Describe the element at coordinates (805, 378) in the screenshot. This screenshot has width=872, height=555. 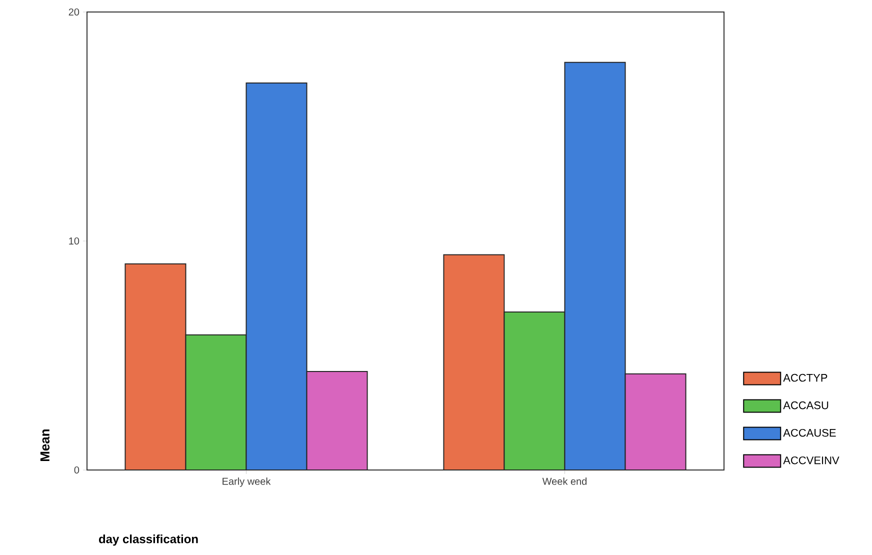
I see `legend-label: ACCTYP` at that location.